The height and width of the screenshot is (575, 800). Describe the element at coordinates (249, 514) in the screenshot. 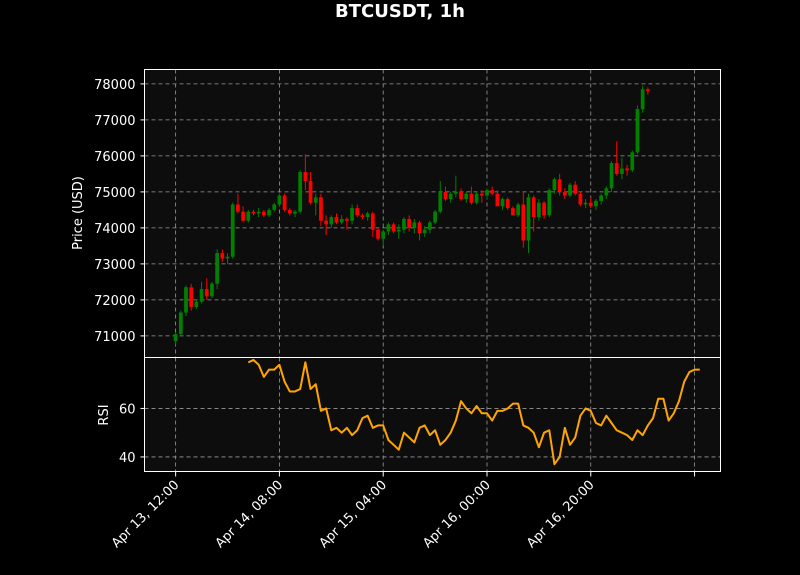

I see `x-tick-label: Apr 14, 08:00` at that location.